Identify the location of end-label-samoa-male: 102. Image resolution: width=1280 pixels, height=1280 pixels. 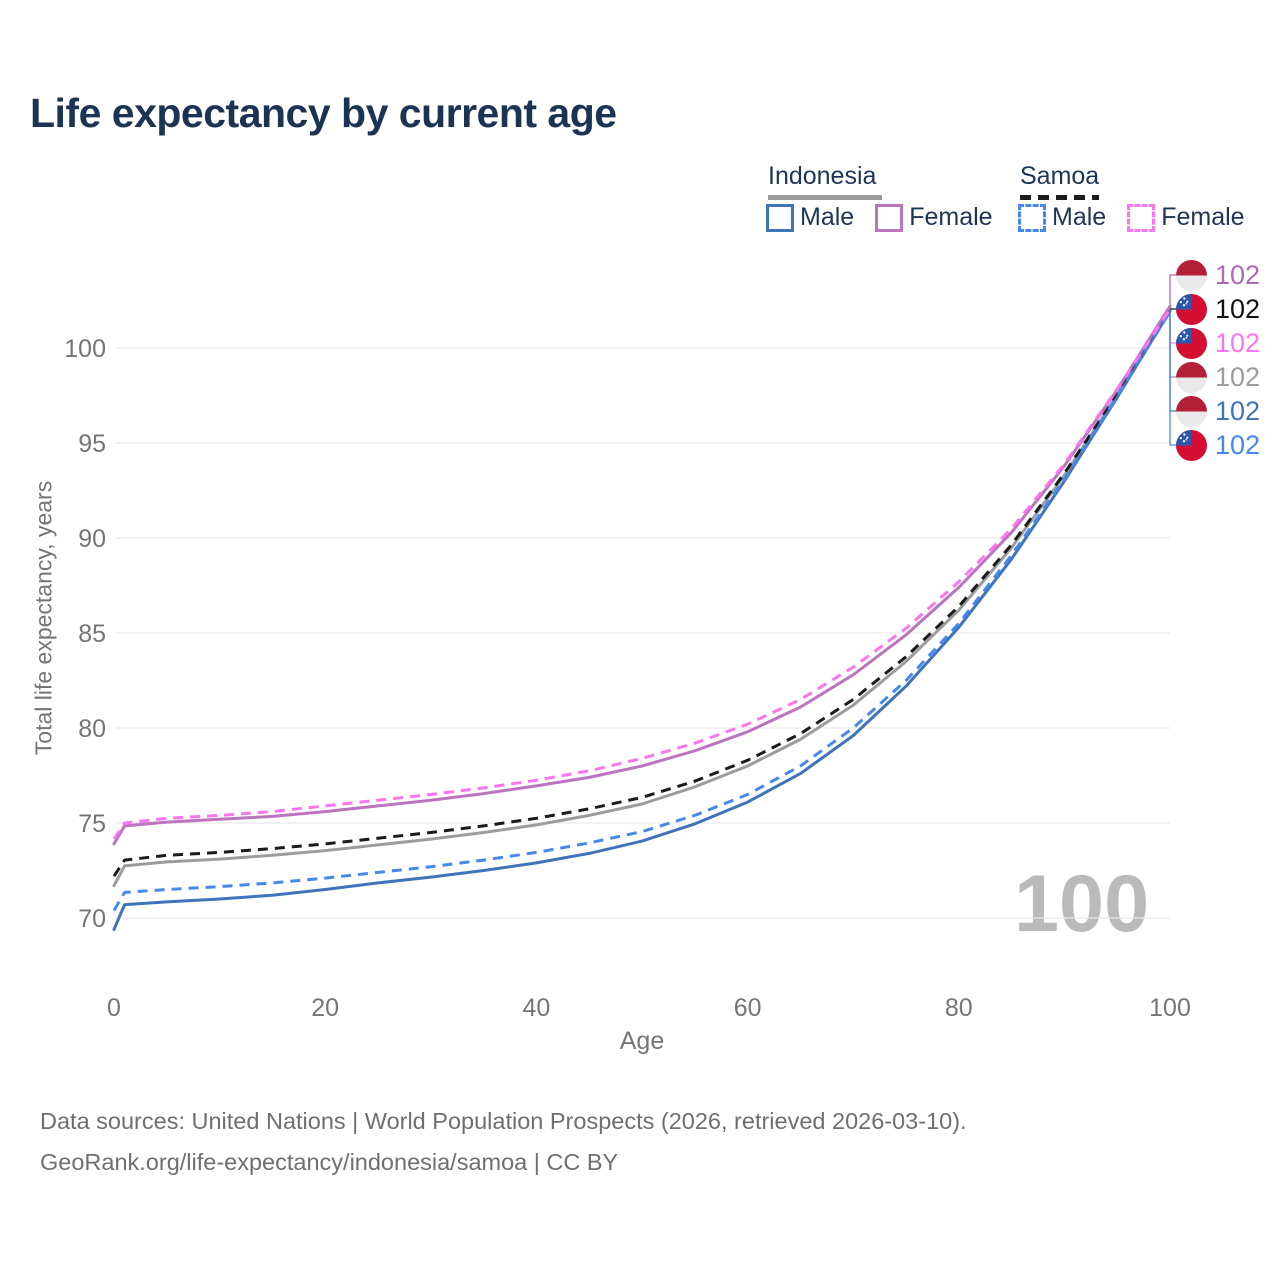
(1218, 445).